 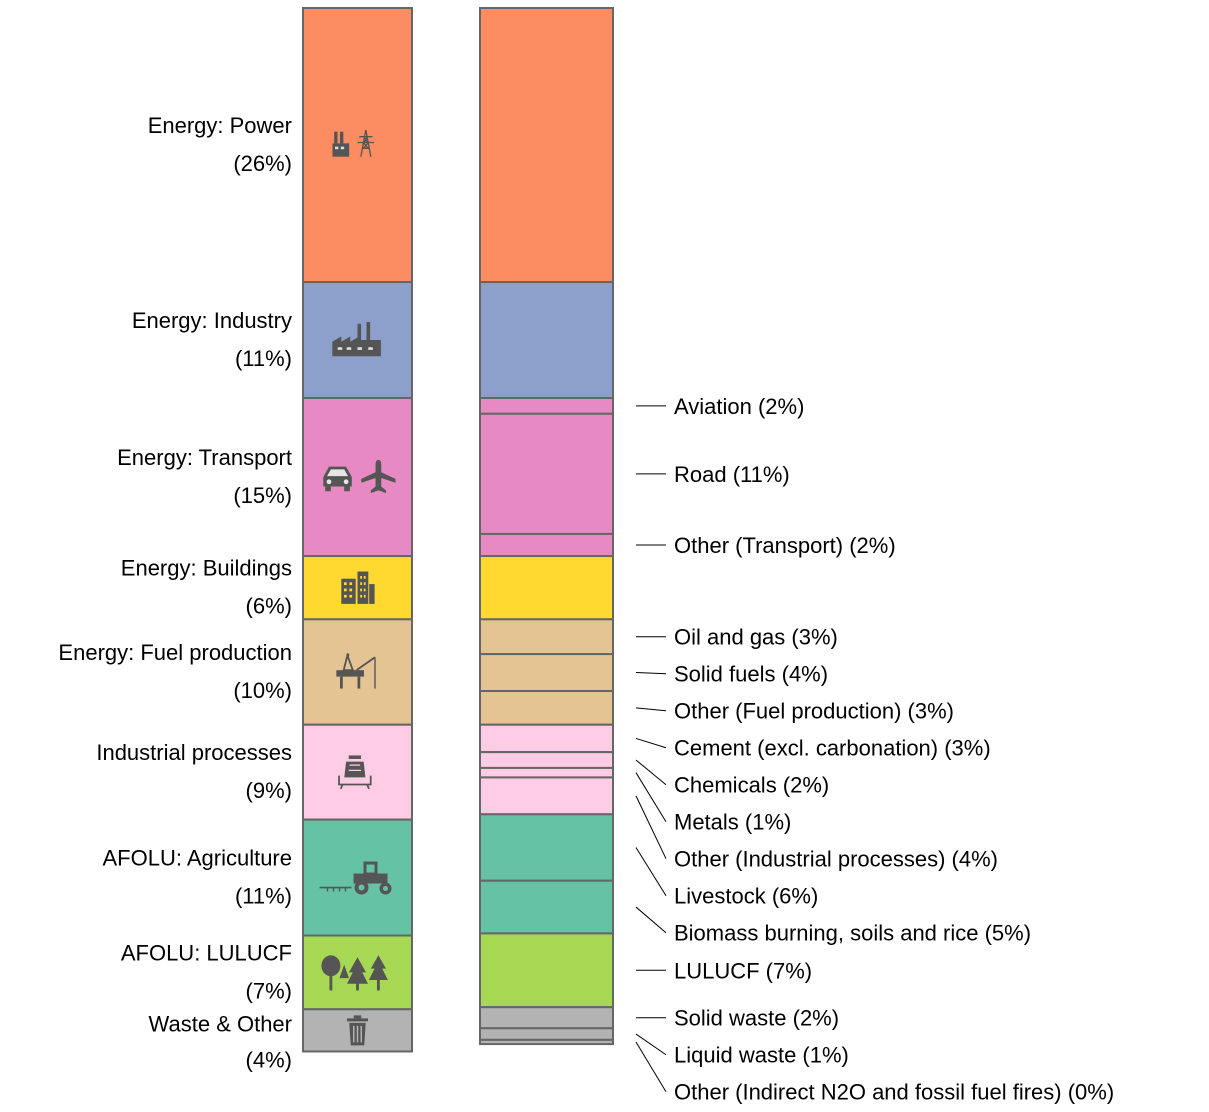 What do you see at coordinates (357, 145) in the screenshot?
I see `sector-bar-energy-power` at bounding box center [357, 145].